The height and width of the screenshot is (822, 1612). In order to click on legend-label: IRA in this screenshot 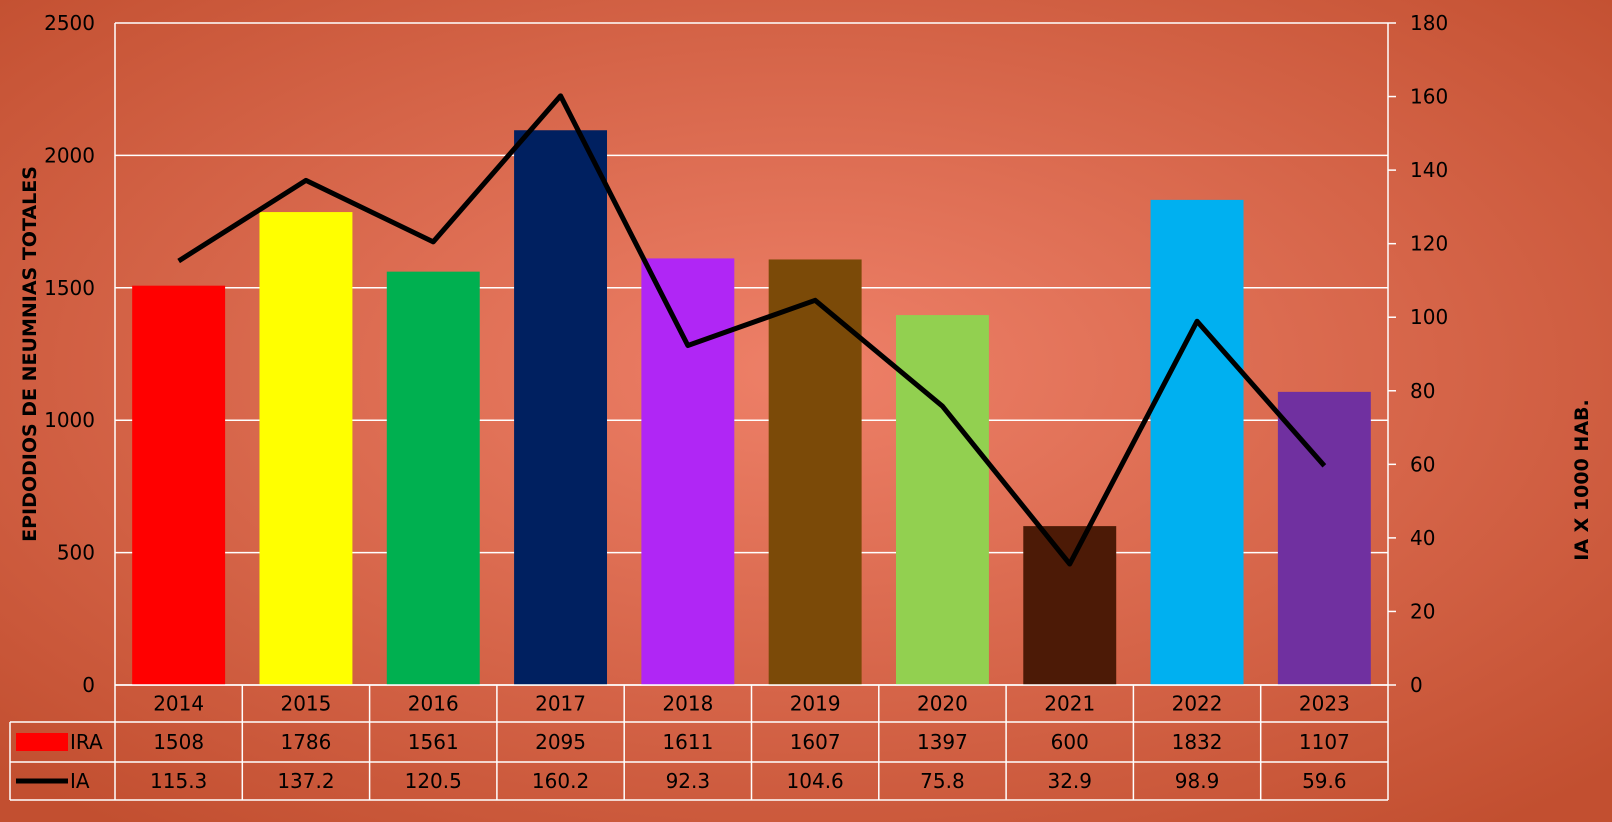, I will do `click(86, 742)`.